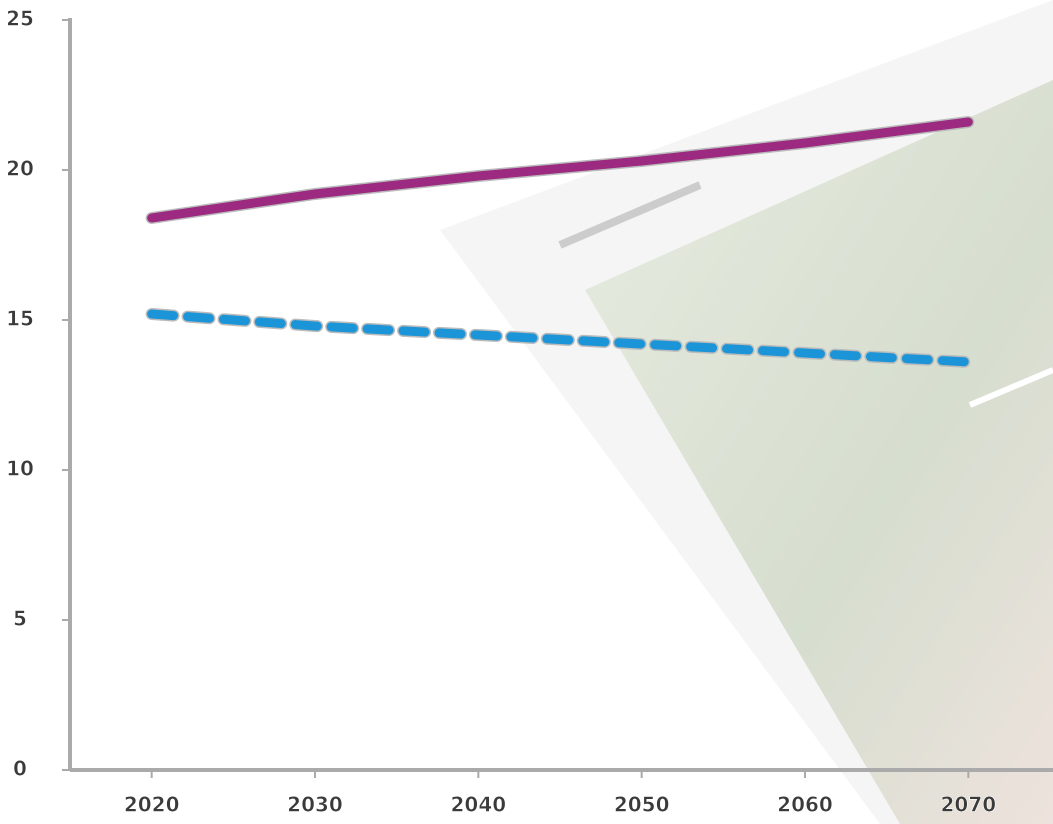  What do you see at coordinates (20, 169) in the screenshot?
I see `y-tick-label: 20` at bounding box center [20, 169].